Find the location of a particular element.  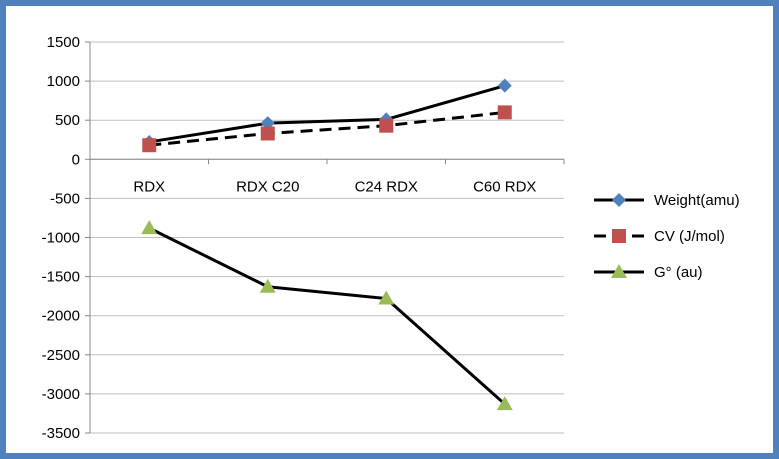

x-axis: RDX RDX C20 C24 RDX C60 RDX is located at coordinates (327, 176).